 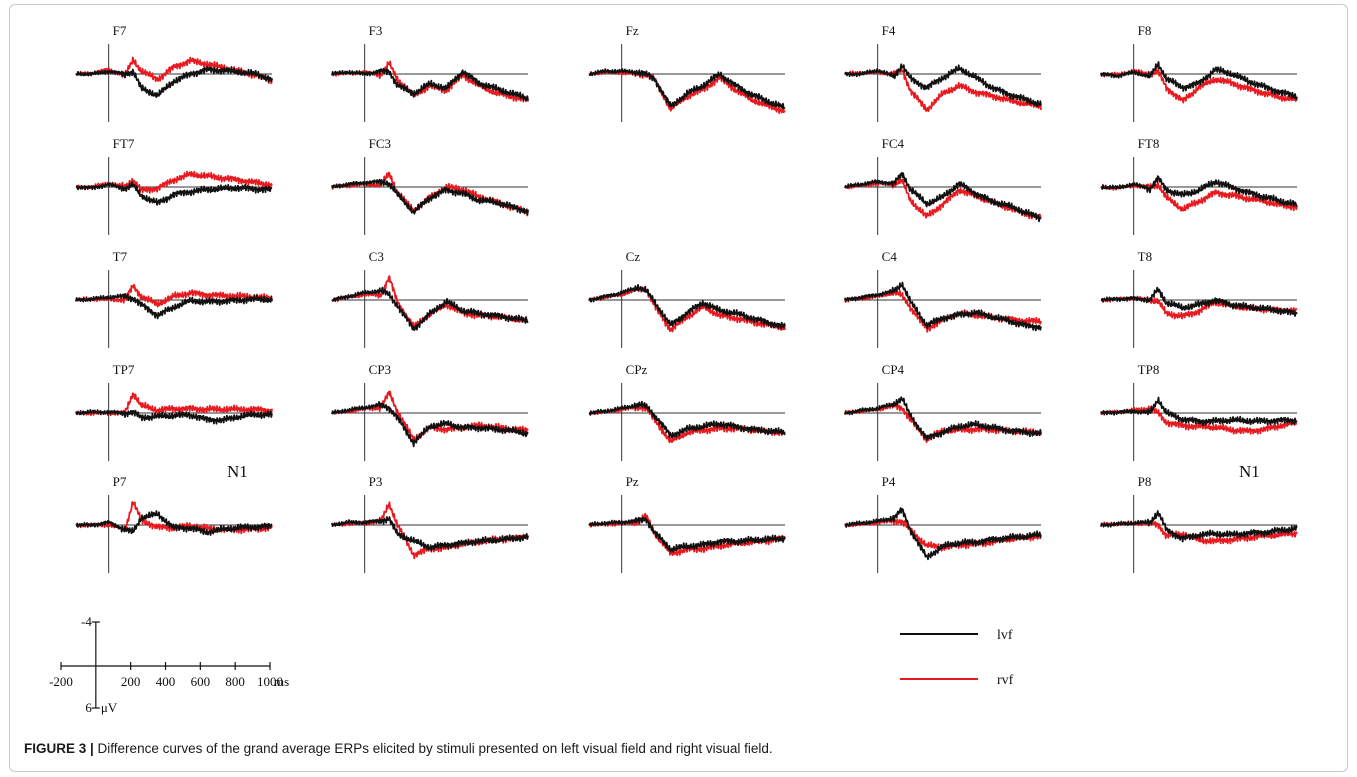 I want to click on panel-label-ft7: FT7, so click(x=124, y=143).